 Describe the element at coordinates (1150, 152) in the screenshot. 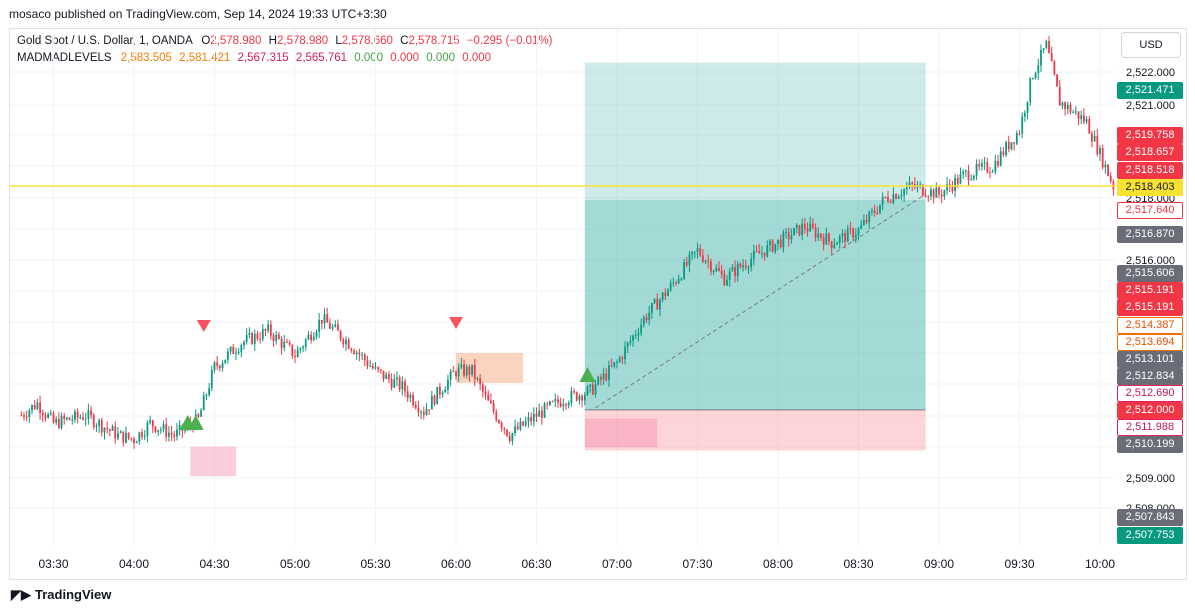

I see `price-tag: 2,518.657` at that location.